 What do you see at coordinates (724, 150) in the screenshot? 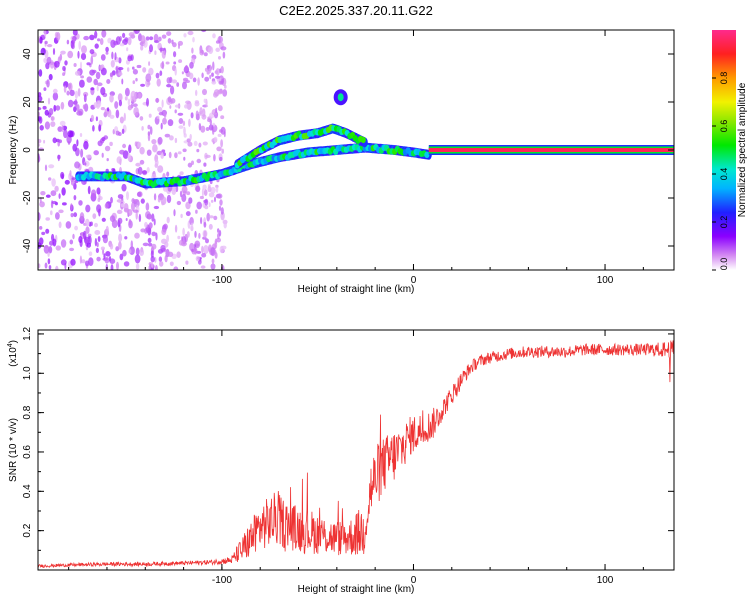
I see `colorbar-gradient` at bounding box center [724, 150].